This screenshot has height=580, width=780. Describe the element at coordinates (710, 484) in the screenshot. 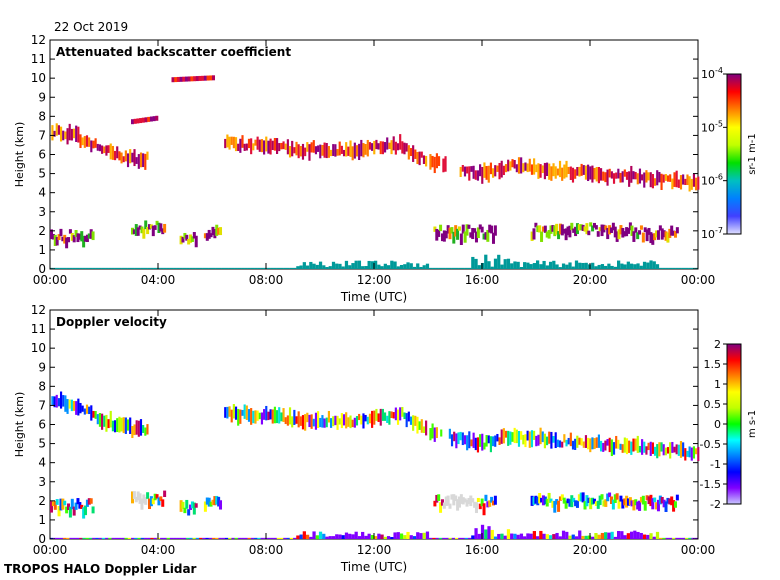

I see `colorbar-tick-label: -1.5` at that location.